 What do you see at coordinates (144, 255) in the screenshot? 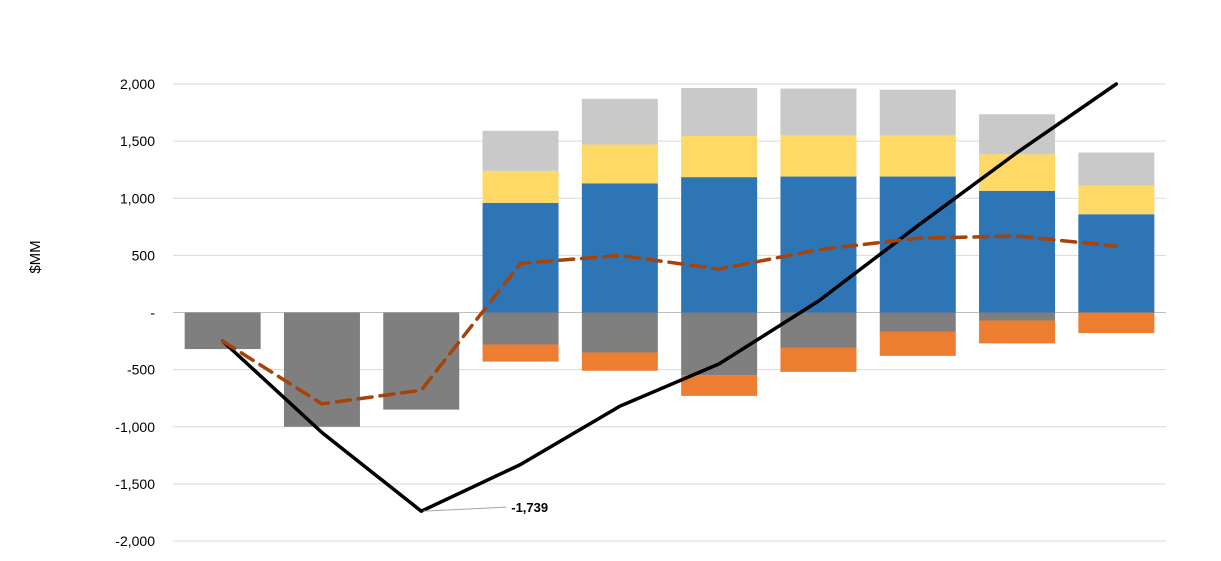
I see `y-tick-label: 500` at bounding box center [144, 255].